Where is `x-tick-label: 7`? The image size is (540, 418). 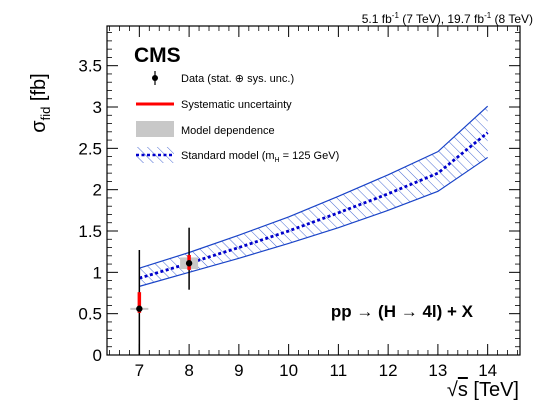 x-tick-label: 7 is located at coordinates (139, 370).